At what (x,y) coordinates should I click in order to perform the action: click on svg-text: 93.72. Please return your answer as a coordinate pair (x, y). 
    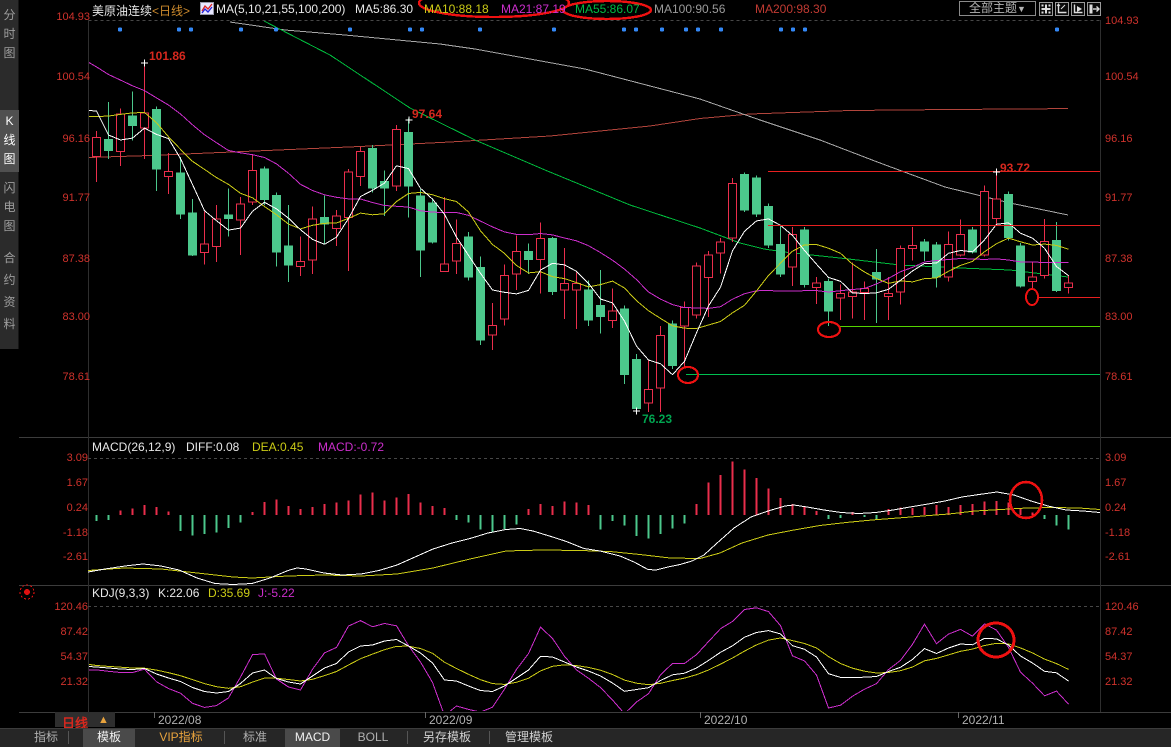
    Looking at the image, I should click on (1015, 168).